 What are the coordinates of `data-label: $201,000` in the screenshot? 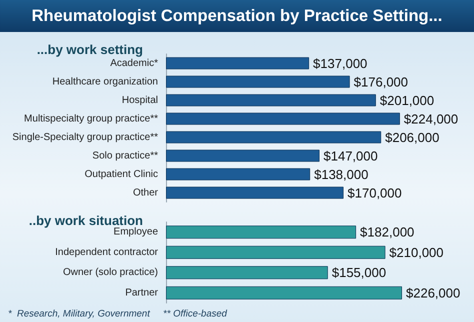 It's located at (407, 100).